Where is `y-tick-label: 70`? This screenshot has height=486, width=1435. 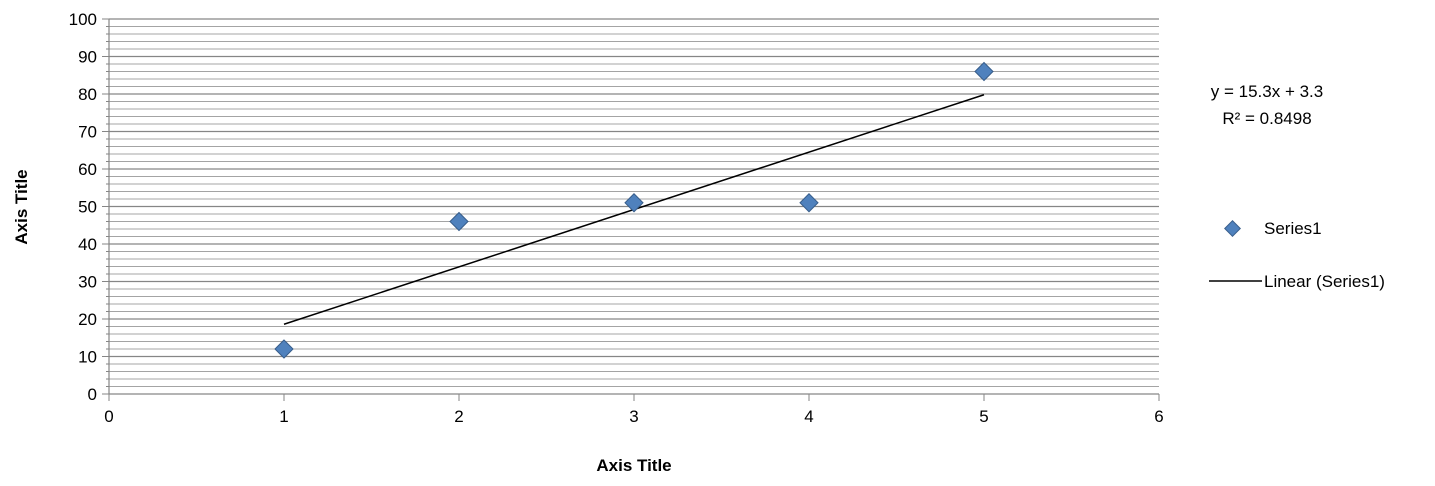 y-tick-label: 70 is located at coordinates (87, 132).